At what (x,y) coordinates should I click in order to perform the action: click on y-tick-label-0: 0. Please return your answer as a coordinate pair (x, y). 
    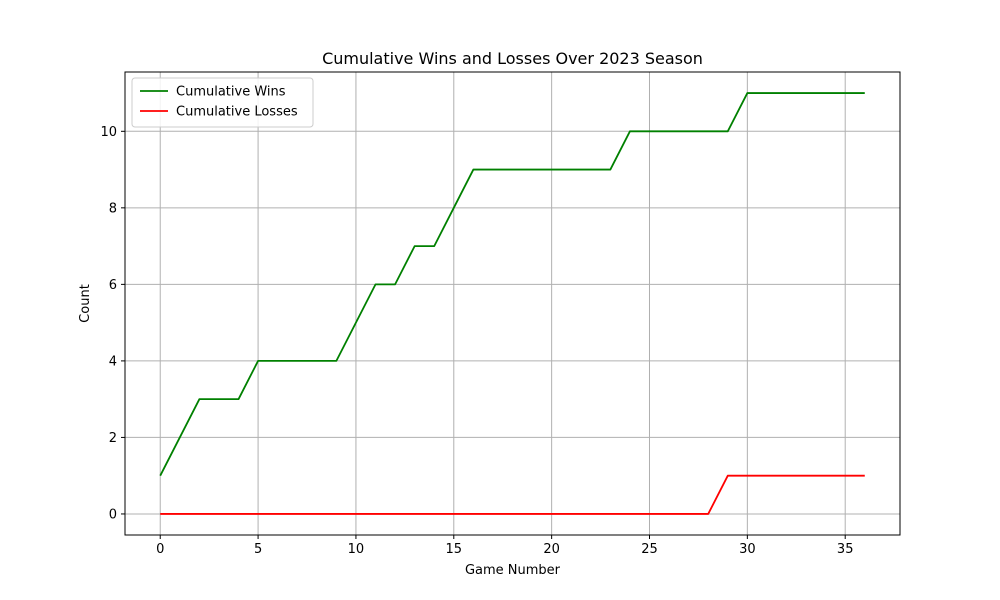
    Looking at the image, I should click on (113, 514).